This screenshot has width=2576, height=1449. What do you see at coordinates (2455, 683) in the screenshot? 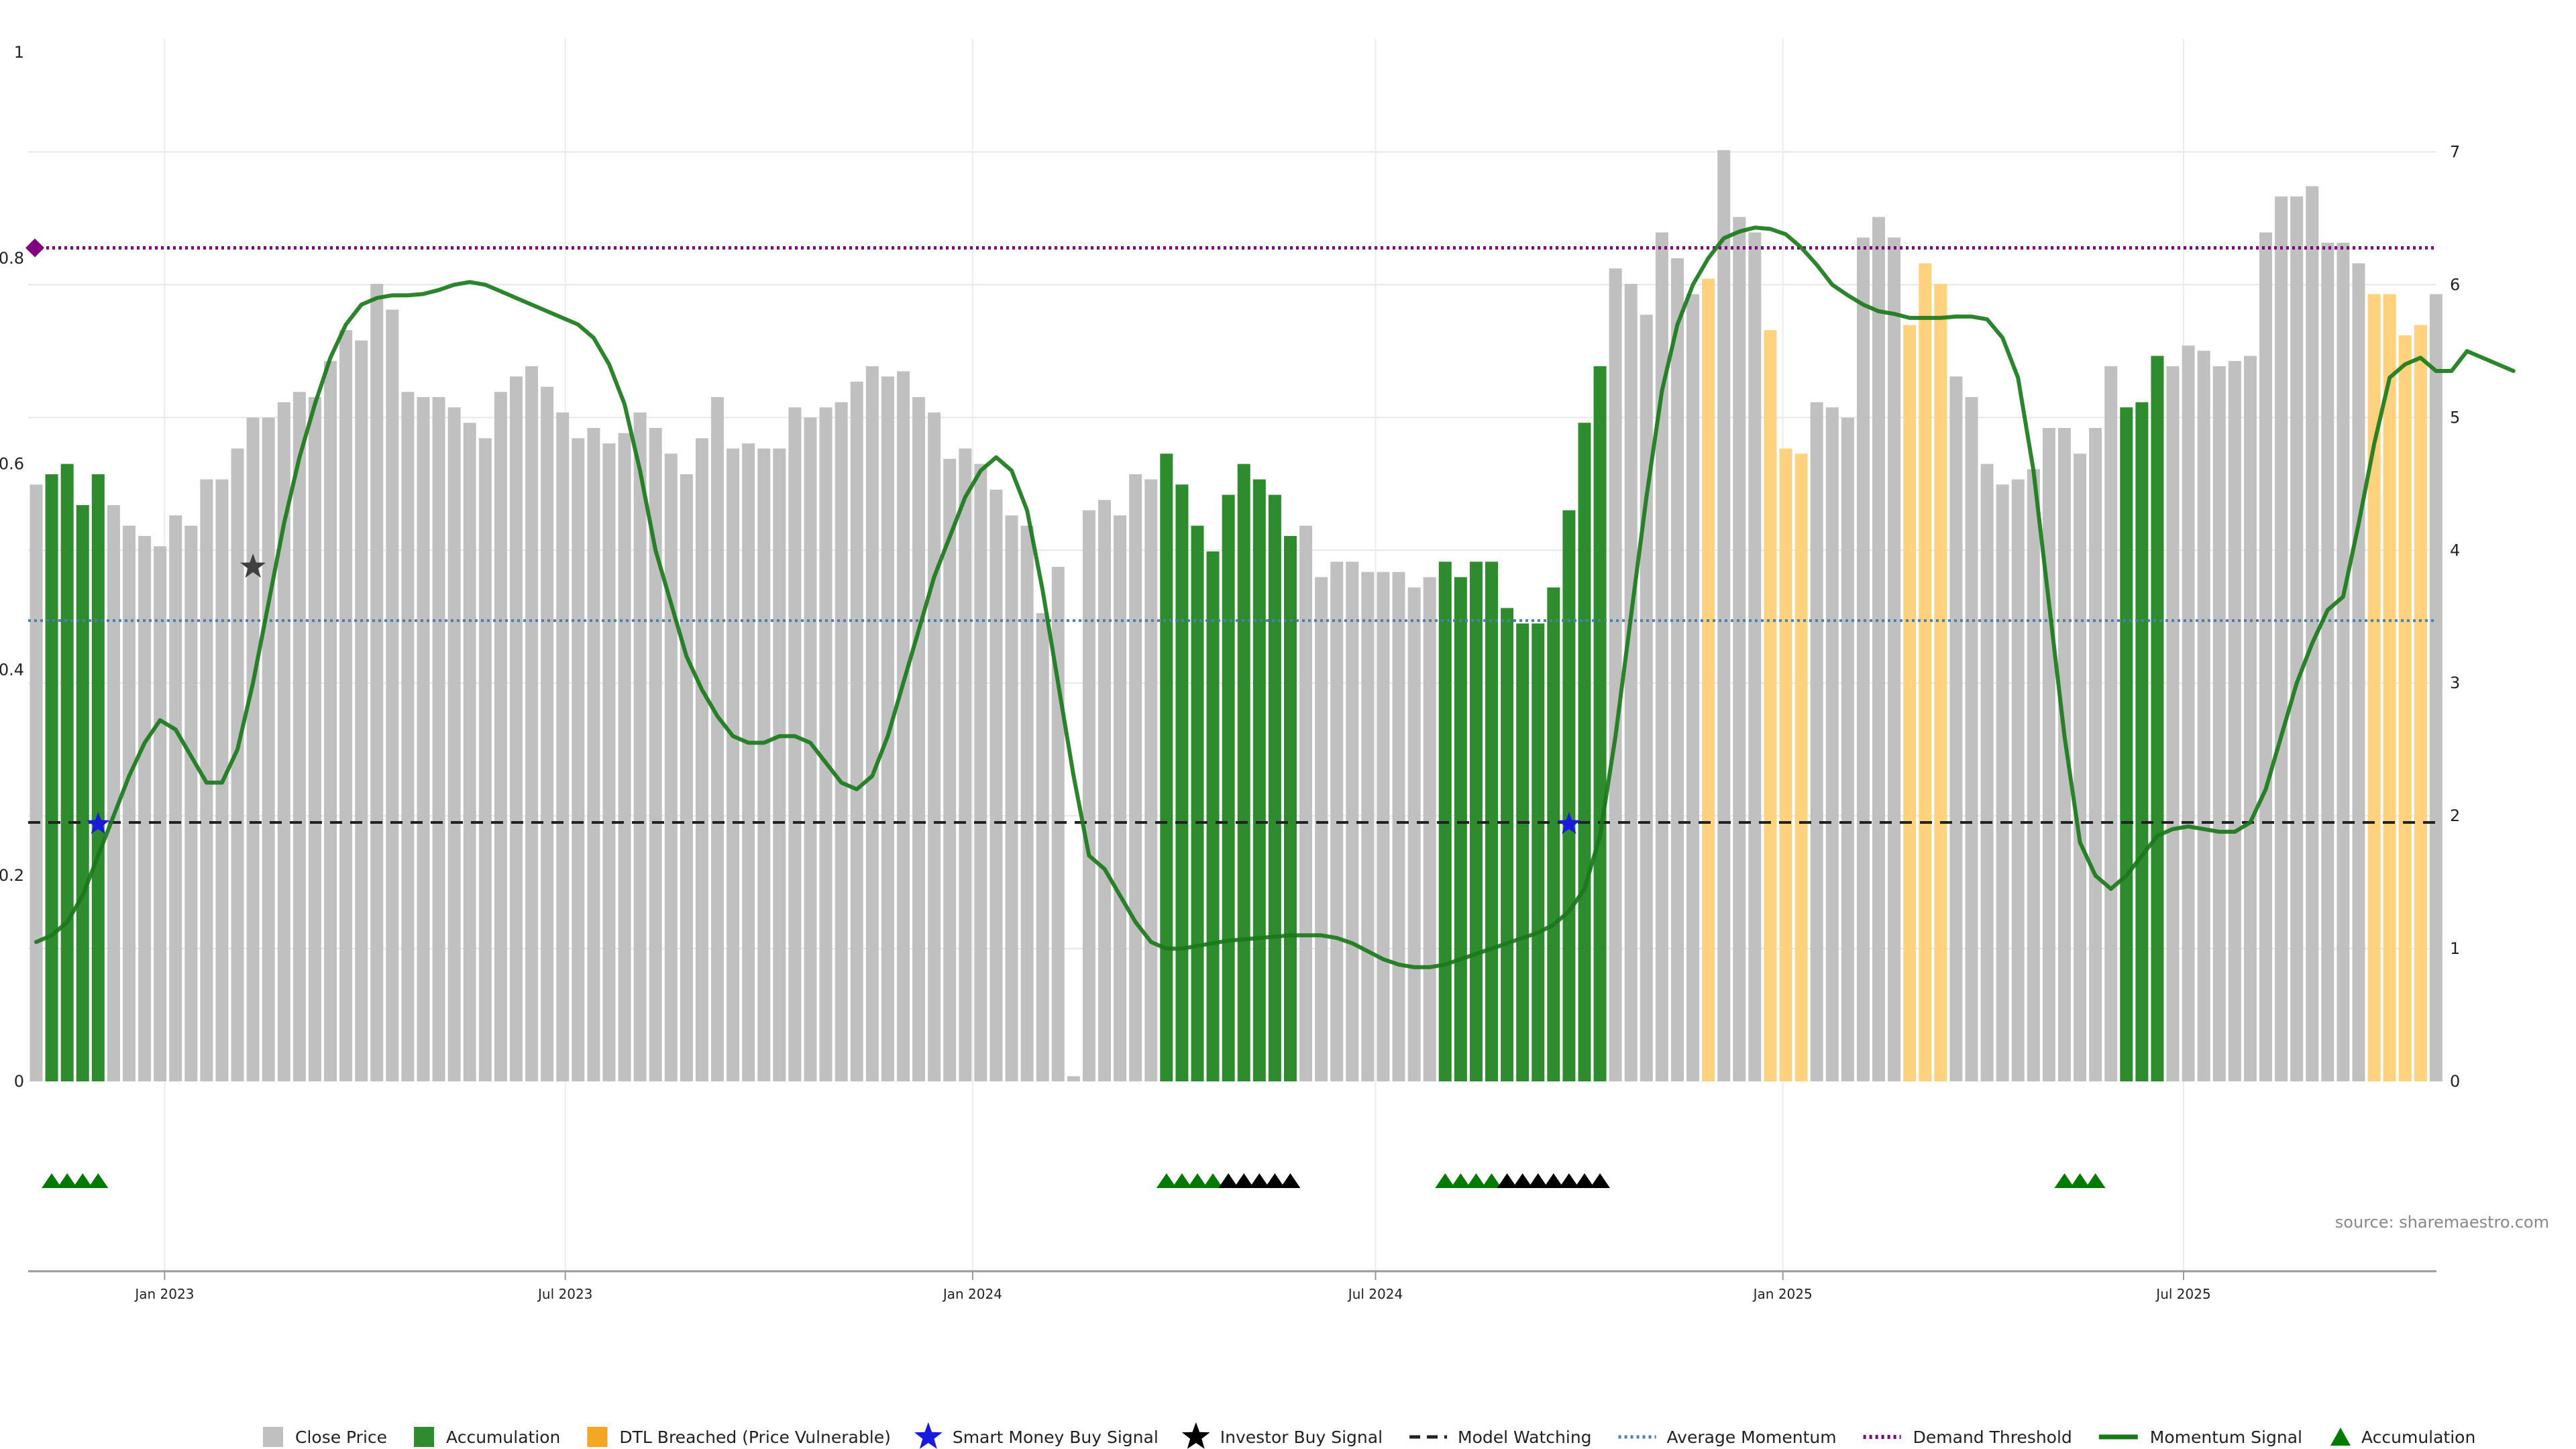
I see `y-right-tick-label: 3` at bounding box center [2455, 683].